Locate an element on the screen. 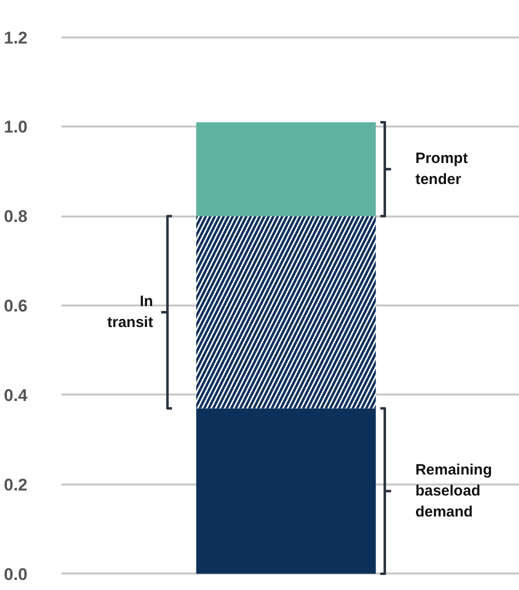  y-tick-label: 1.2 is located at coordinates (16, 38).